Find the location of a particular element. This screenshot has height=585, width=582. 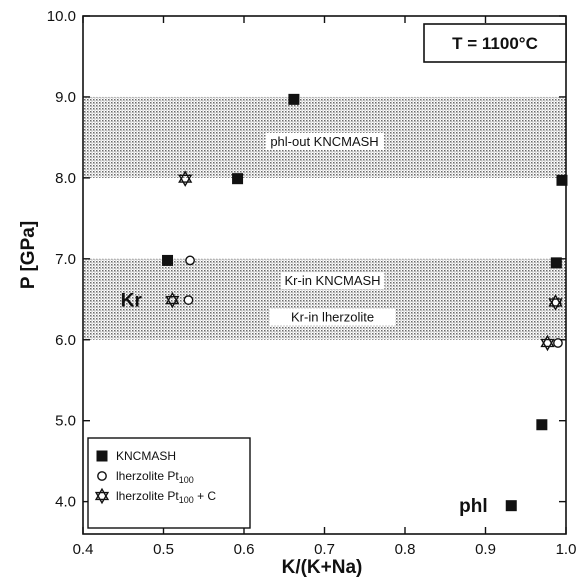

y-tick-label: 9.0 is located at coordinates (65, 97).